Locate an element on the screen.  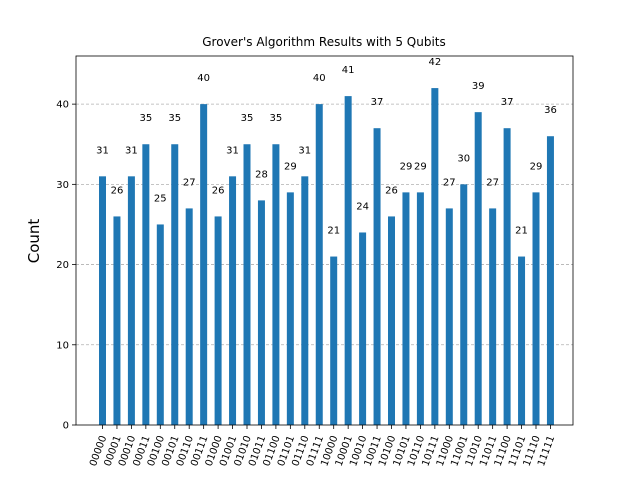
bar-value-label: 30 is located at coordinates (463, 158).